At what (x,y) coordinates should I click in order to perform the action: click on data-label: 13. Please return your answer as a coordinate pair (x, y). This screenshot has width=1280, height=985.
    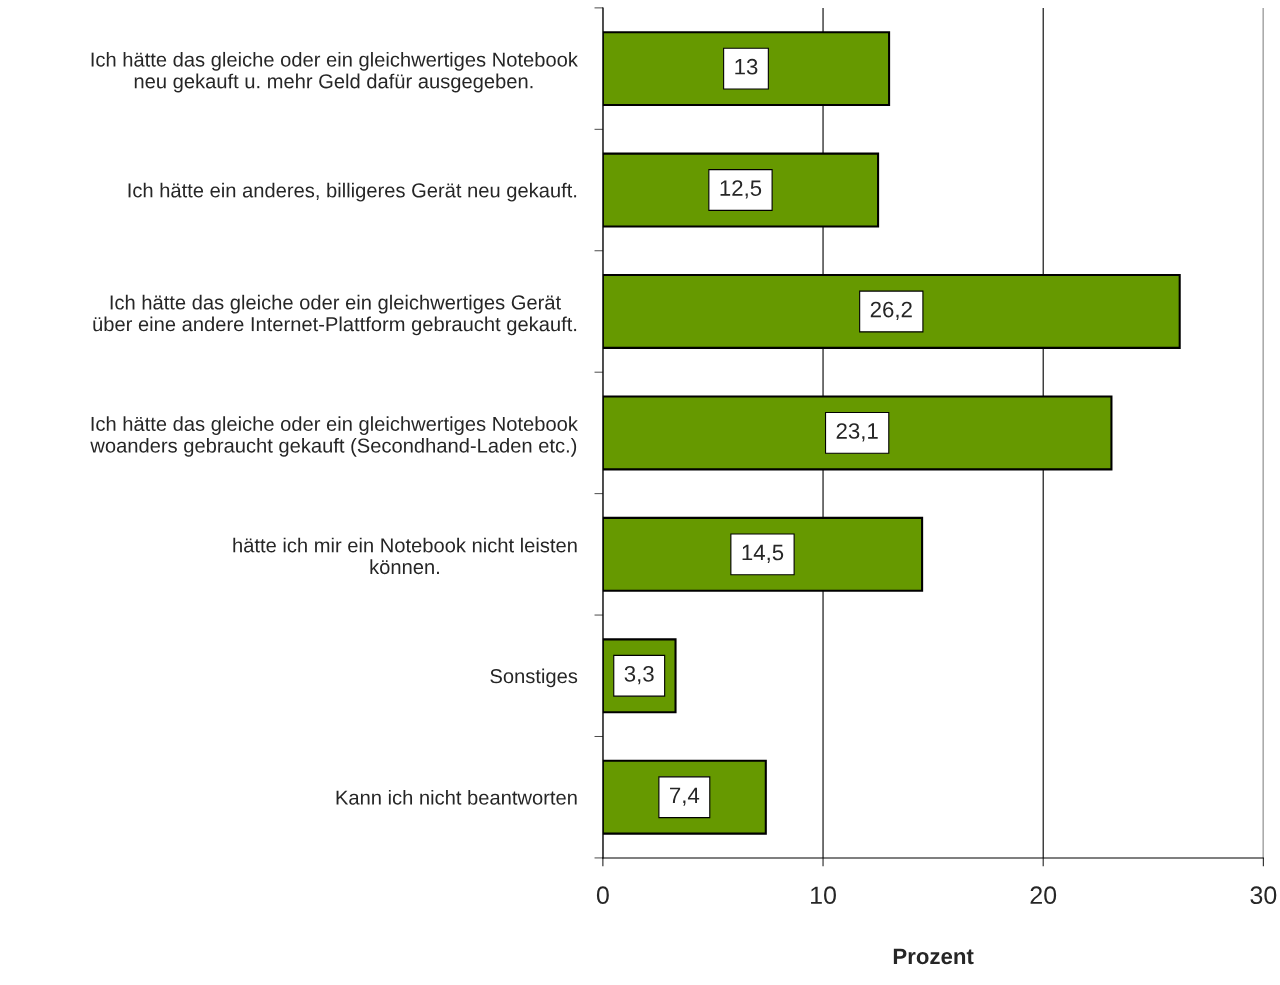
    Looking at the image, I should click on (746, 66).